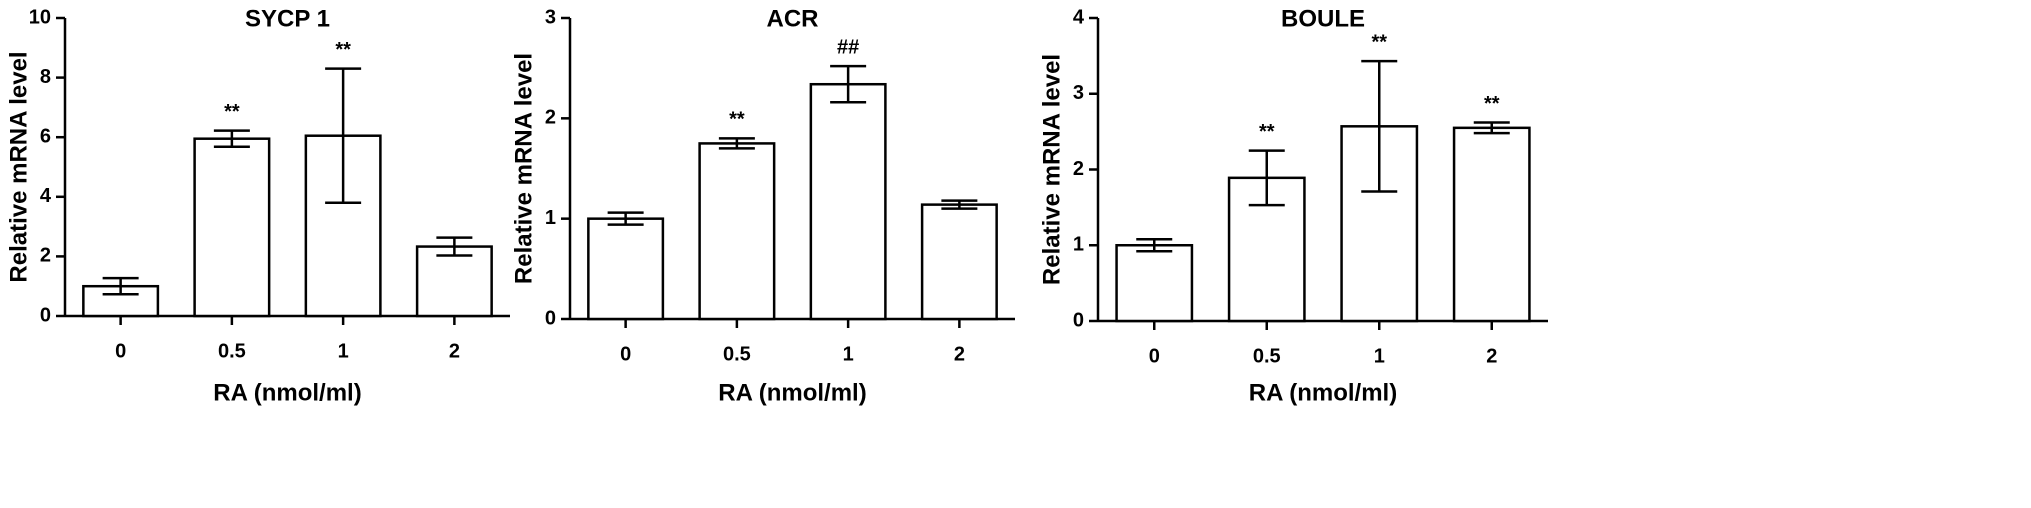  What do you see at coordinates (793, 18) in the screenshot?
I see `chart-title: ACR` at bounding box center [793, 18].